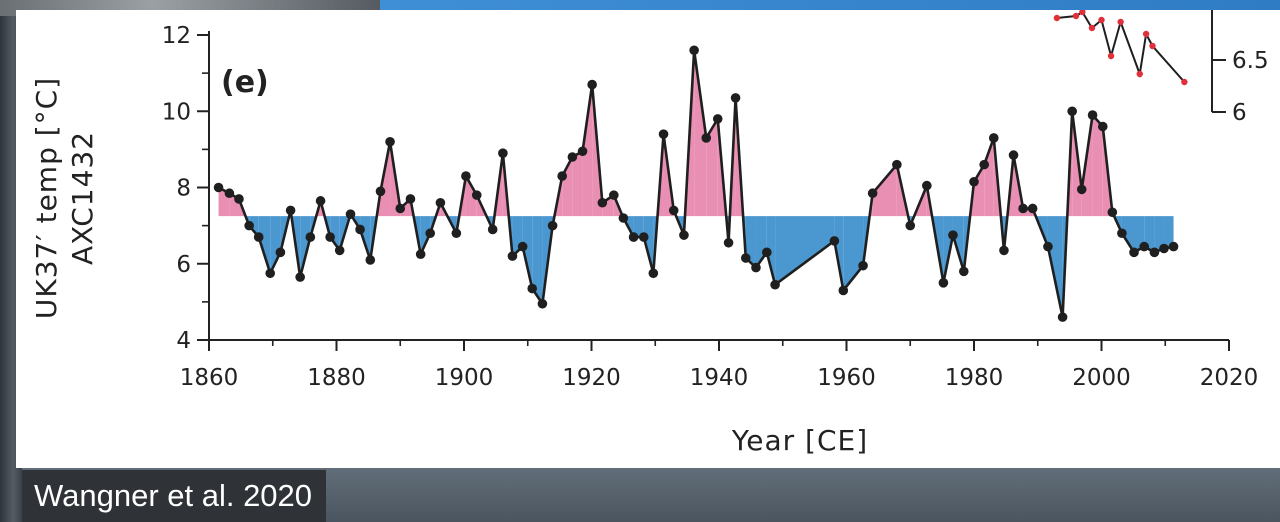 This screenshot has height=522, width=1280. I want to click on inset-tick-label: 6.5, so click(1250, 61).